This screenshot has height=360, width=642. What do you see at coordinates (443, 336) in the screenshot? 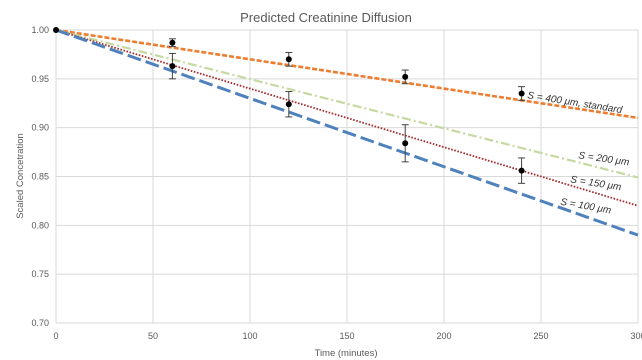
I see `x-tick-label: 200` at bounding box center [443, 336].